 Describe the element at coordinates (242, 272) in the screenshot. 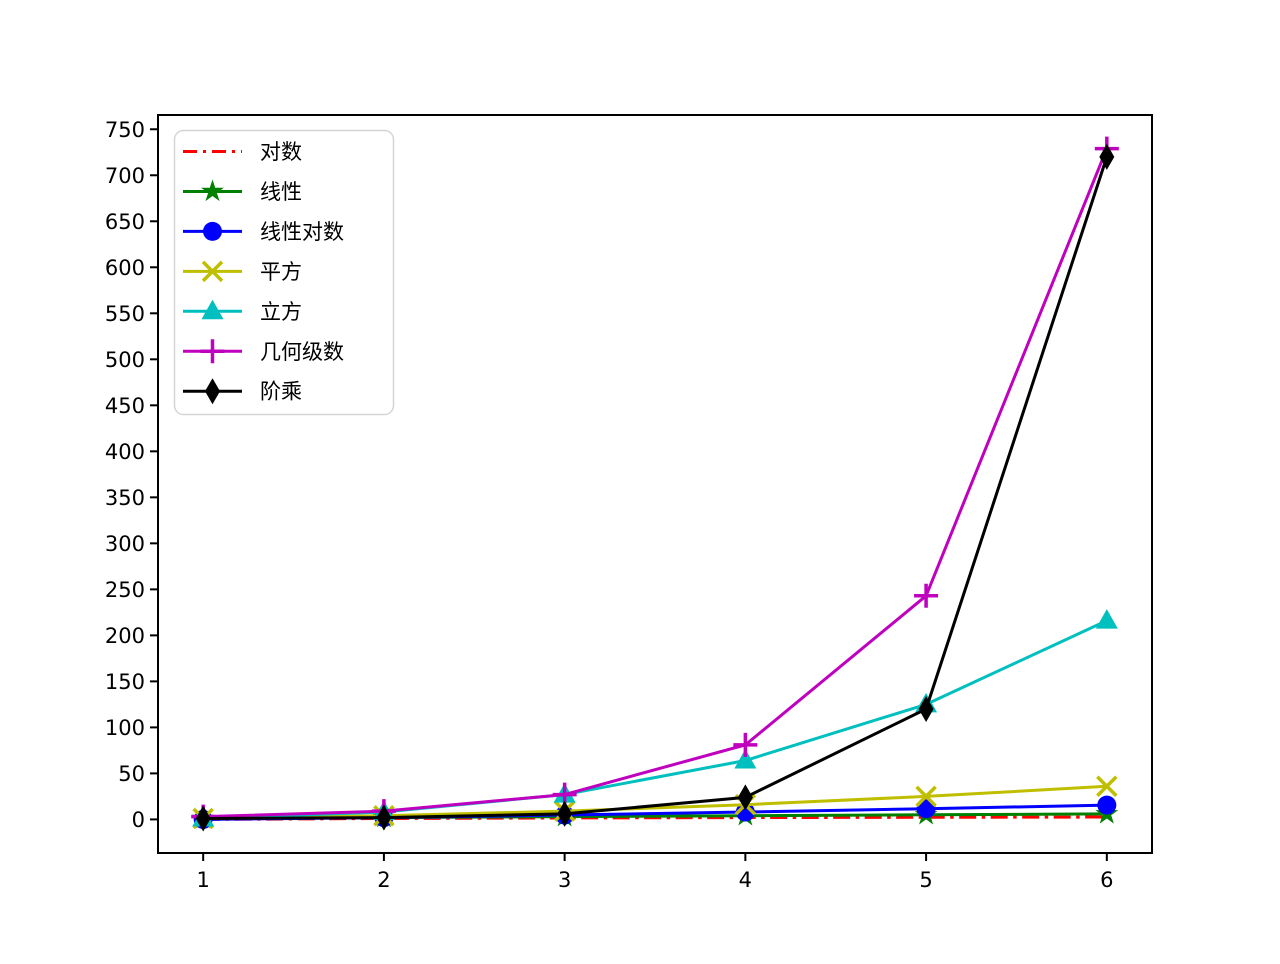

I see `legend-entry-square: 平方` at that location.